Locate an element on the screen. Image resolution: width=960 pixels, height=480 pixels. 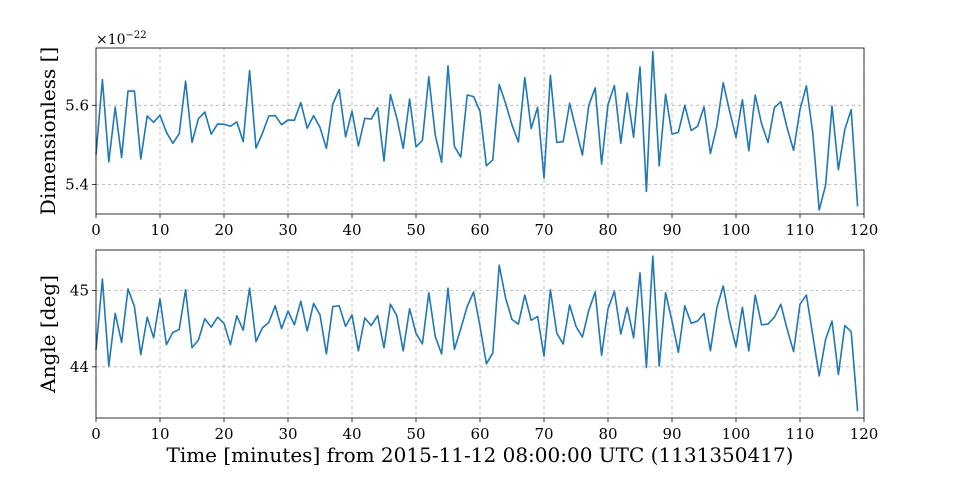
y-tick-label: 5.4 is located at coordinates (77, 184).